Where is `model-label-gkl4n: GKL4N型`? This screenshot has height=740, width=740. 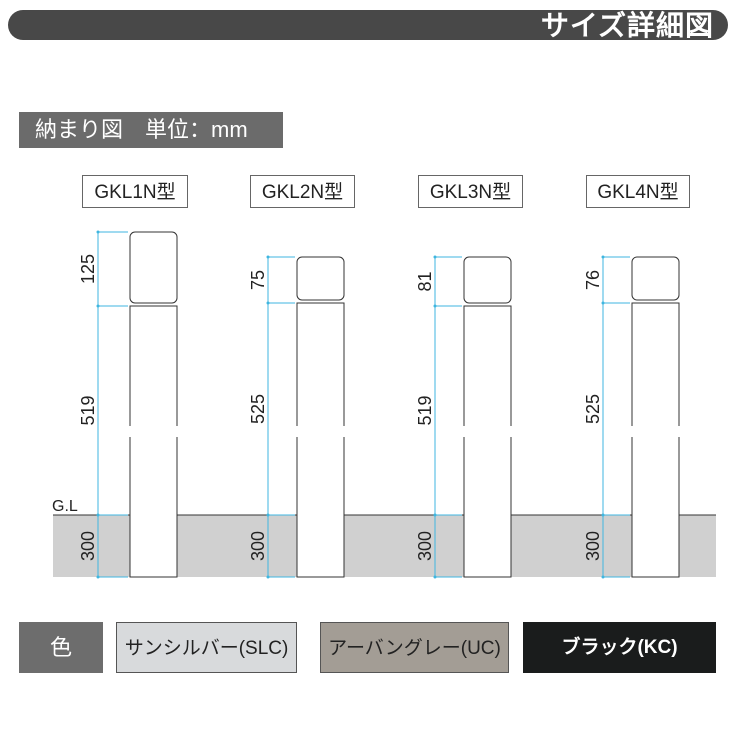 model-label-gkl4n: GKL4N型 is located at coordinates (638, 191).